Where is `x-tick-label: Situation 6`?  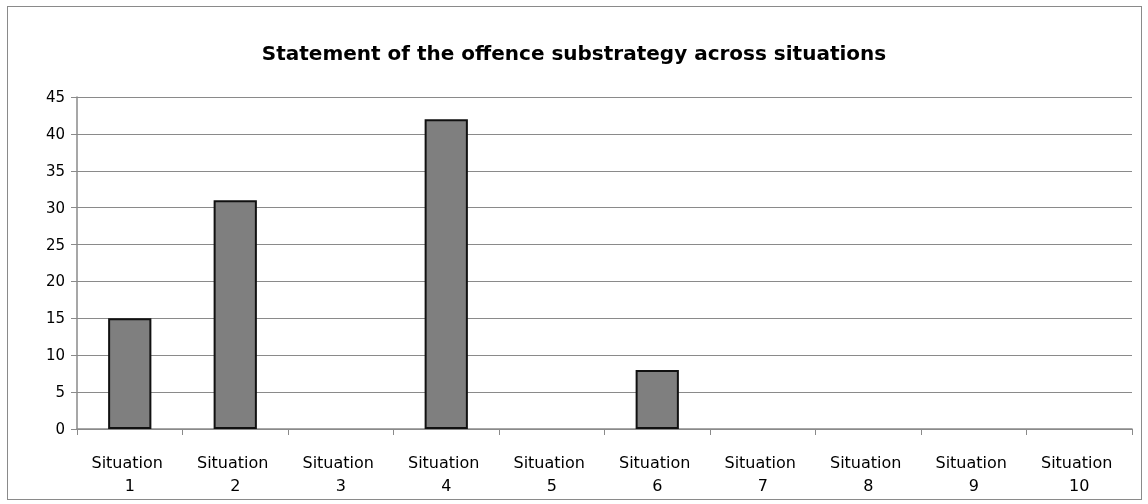 x-tick-label: Situation 6 is located at coordinates (657, 474).